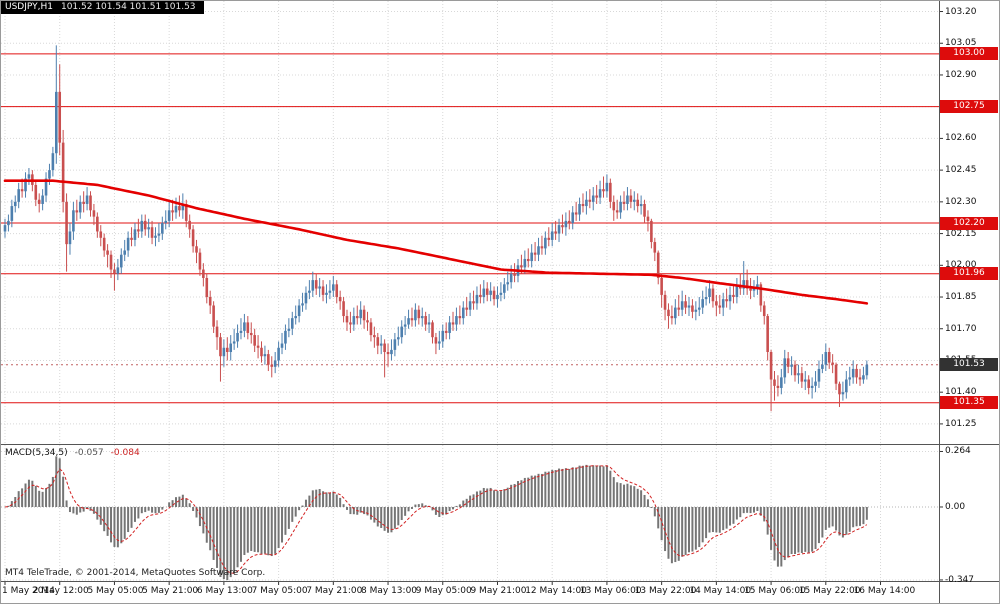  What do you see at coordinates (29, 7) in the screenshot?
I see `symbol-period-label: USDJPY,H1` at bounding box center [29, 7].